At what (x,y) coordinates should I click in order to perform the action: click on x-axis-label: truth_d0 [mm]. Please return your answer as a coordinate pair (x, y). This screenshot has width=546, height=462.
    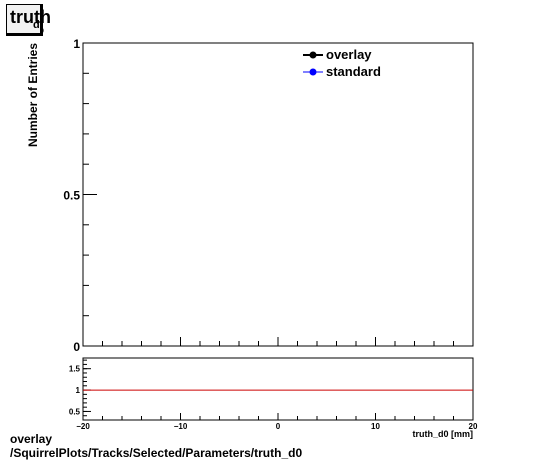
    Looking at the image, I should click on (443, 434).